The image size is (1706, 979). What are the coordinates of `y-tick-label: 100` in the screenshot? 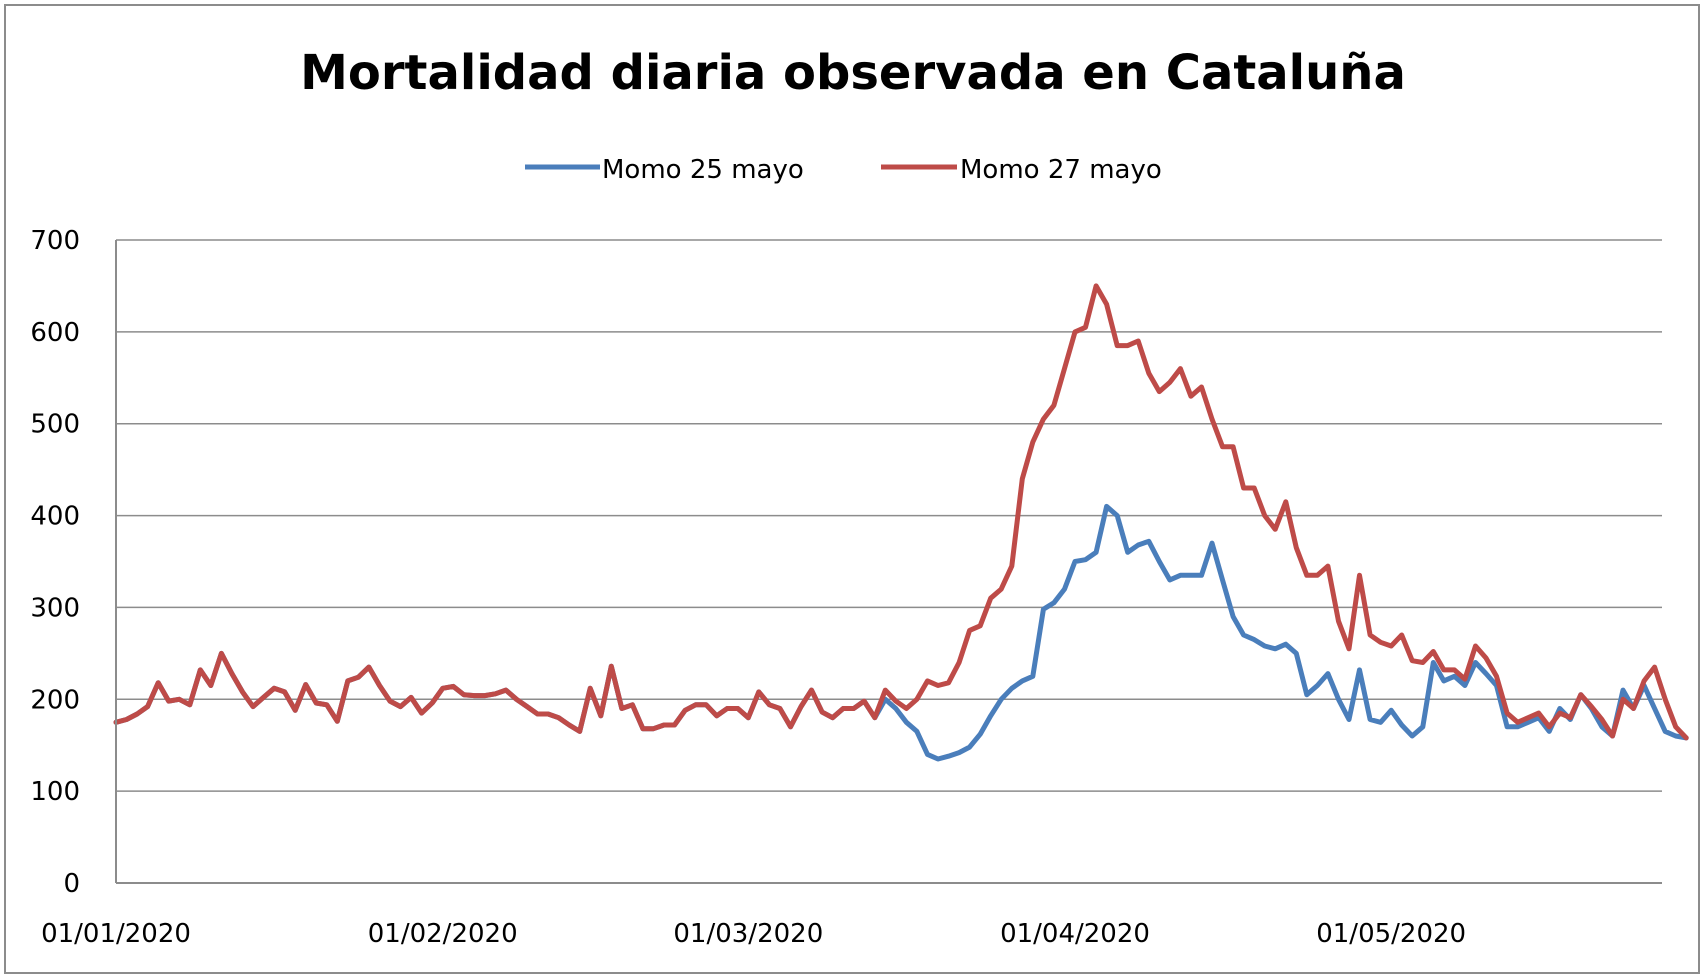 It's located at (55, 792).